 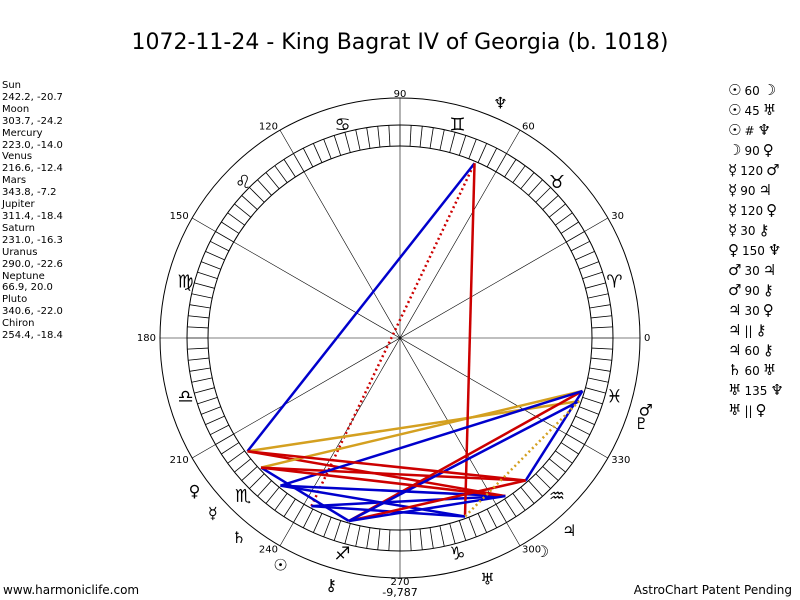 What do you see at coordinates (756, 110) in the screenshot?
I see `aspect-row: ☉ 45 ♅` at bounding box center [756, 110].